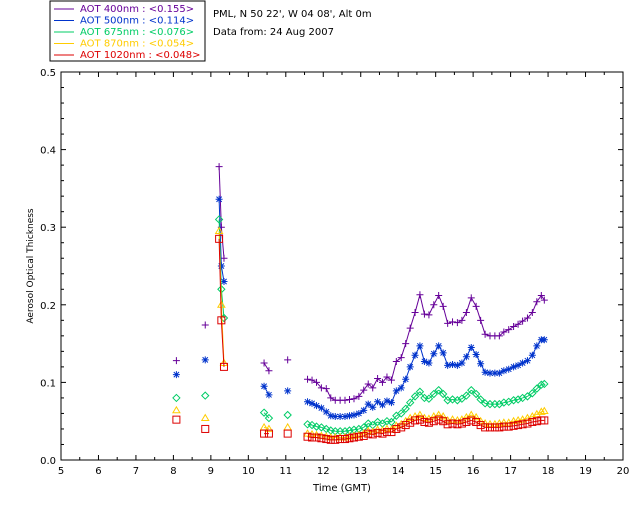 The height and width of the screenshot is (512, 640). I want to click on y-tick-label: 0.2, so click(48, 306).